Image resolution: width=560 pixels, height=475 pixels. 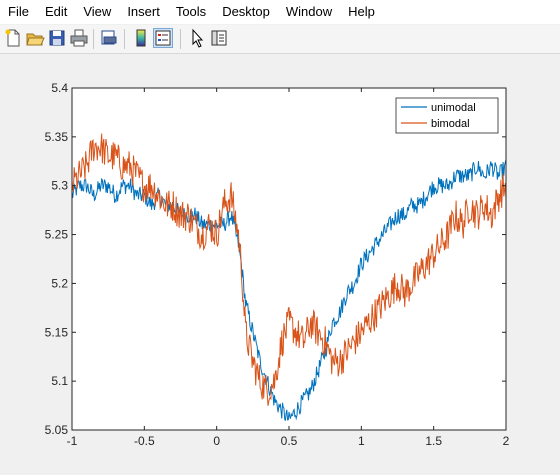 What do you see at coordinates (219, 38) in the screenshot?
I see `property-inspector-icon` at bounding box center [219, 38].